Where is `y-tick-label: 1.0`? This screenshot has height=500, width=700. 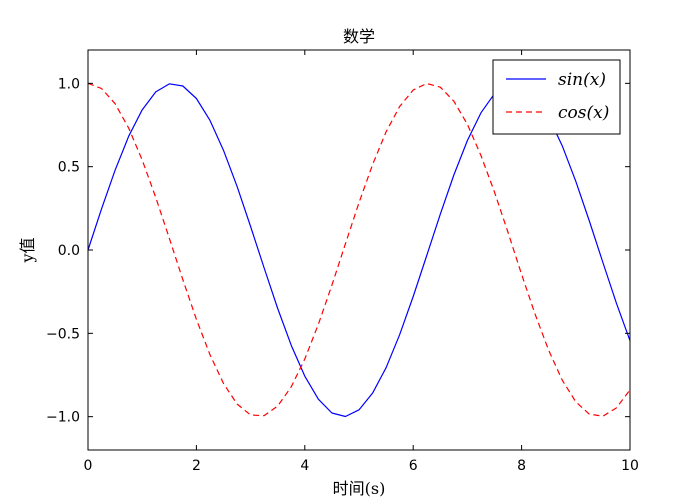 y-tick-label: 1.0 is located at coordinates (69, 84).